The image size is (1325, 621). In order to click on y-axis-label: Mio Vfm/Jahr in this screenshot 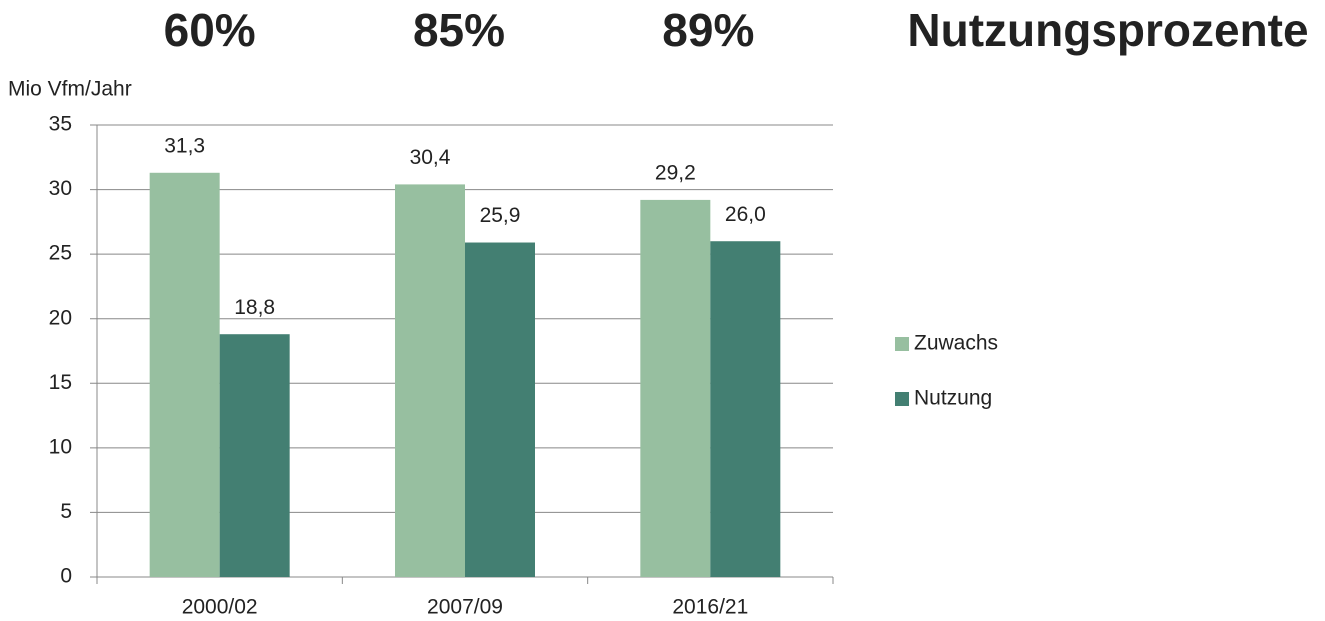, I will do `click(70, 89)`.